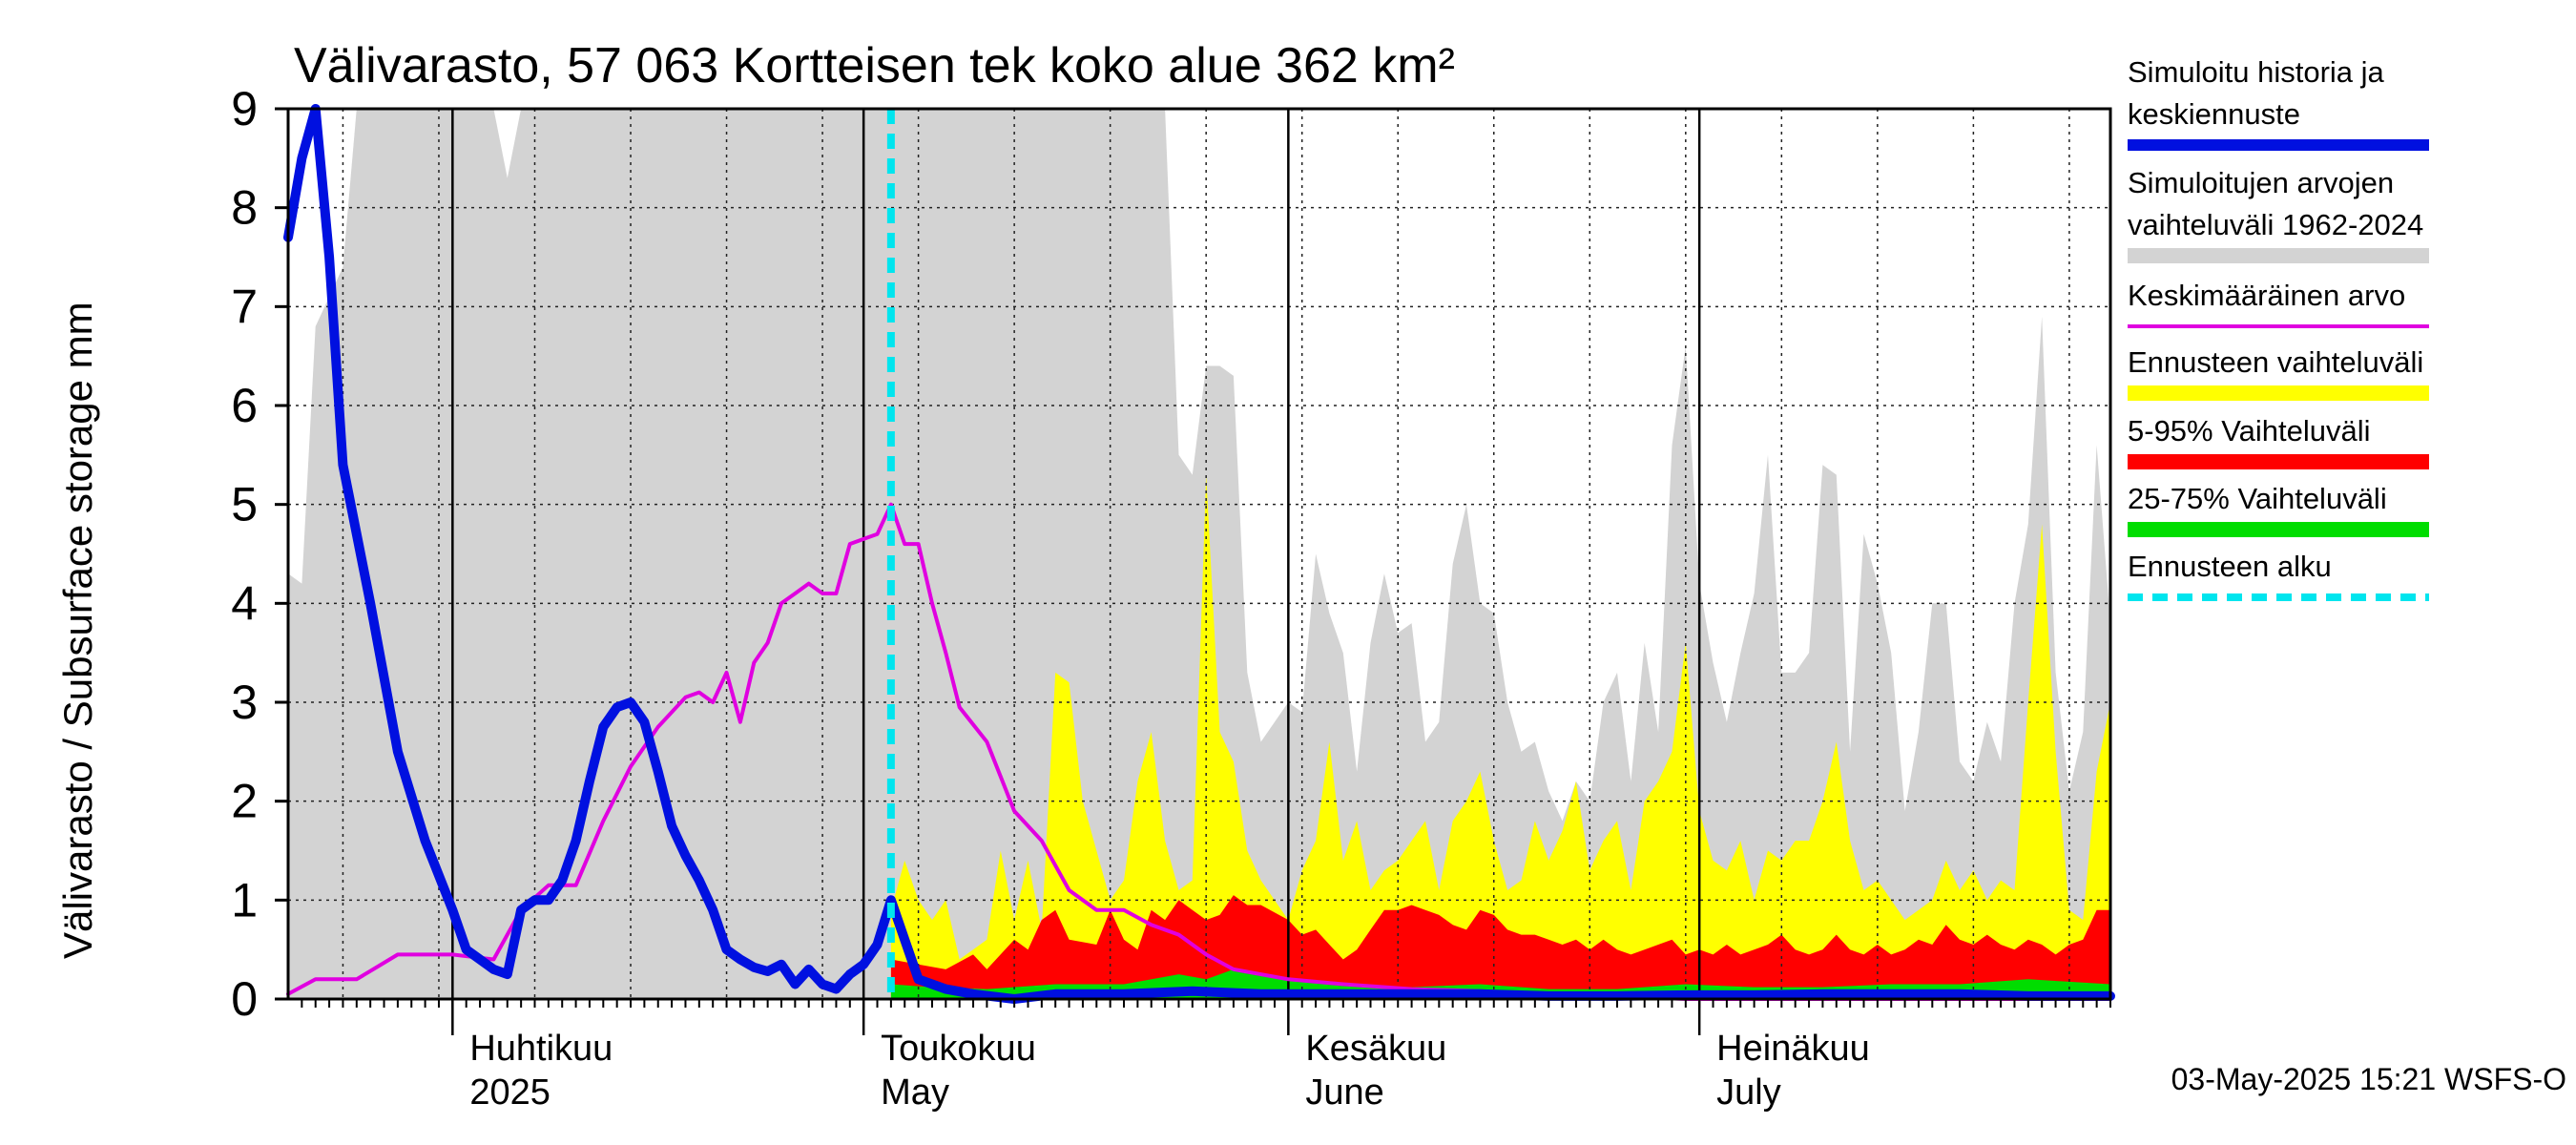 The height and width of the screenshot is (1145, 2576). I want to click on legend-label-ennusteen-vaihteluvali: Ennusteen vaihteluväli, so click(2275, 362).